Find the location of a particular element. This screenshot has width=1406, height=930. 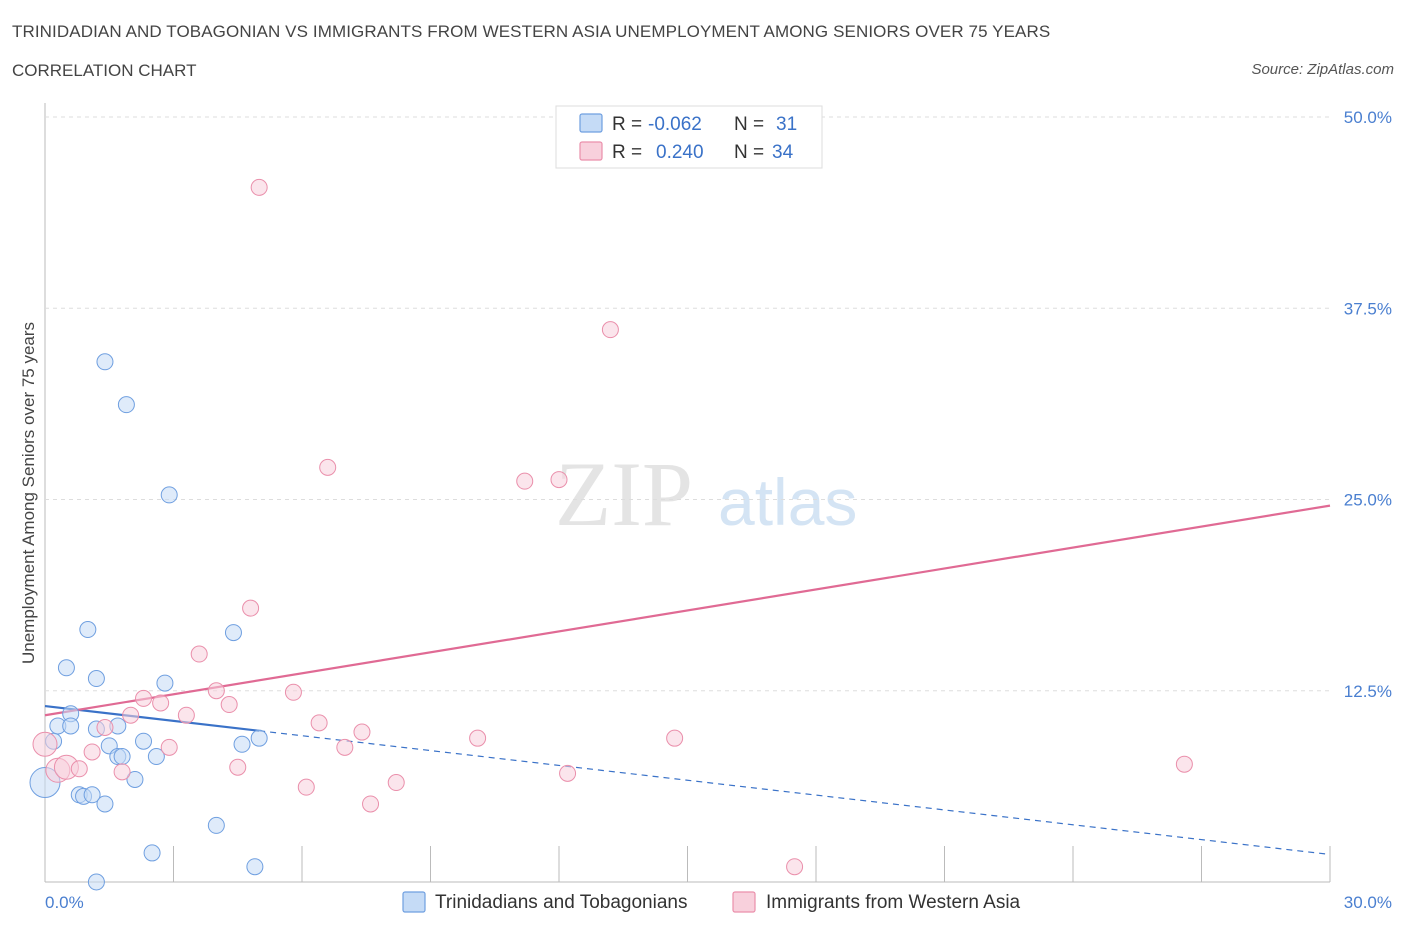

legend-r-label-2: R = is located at coordinates (627, 152).